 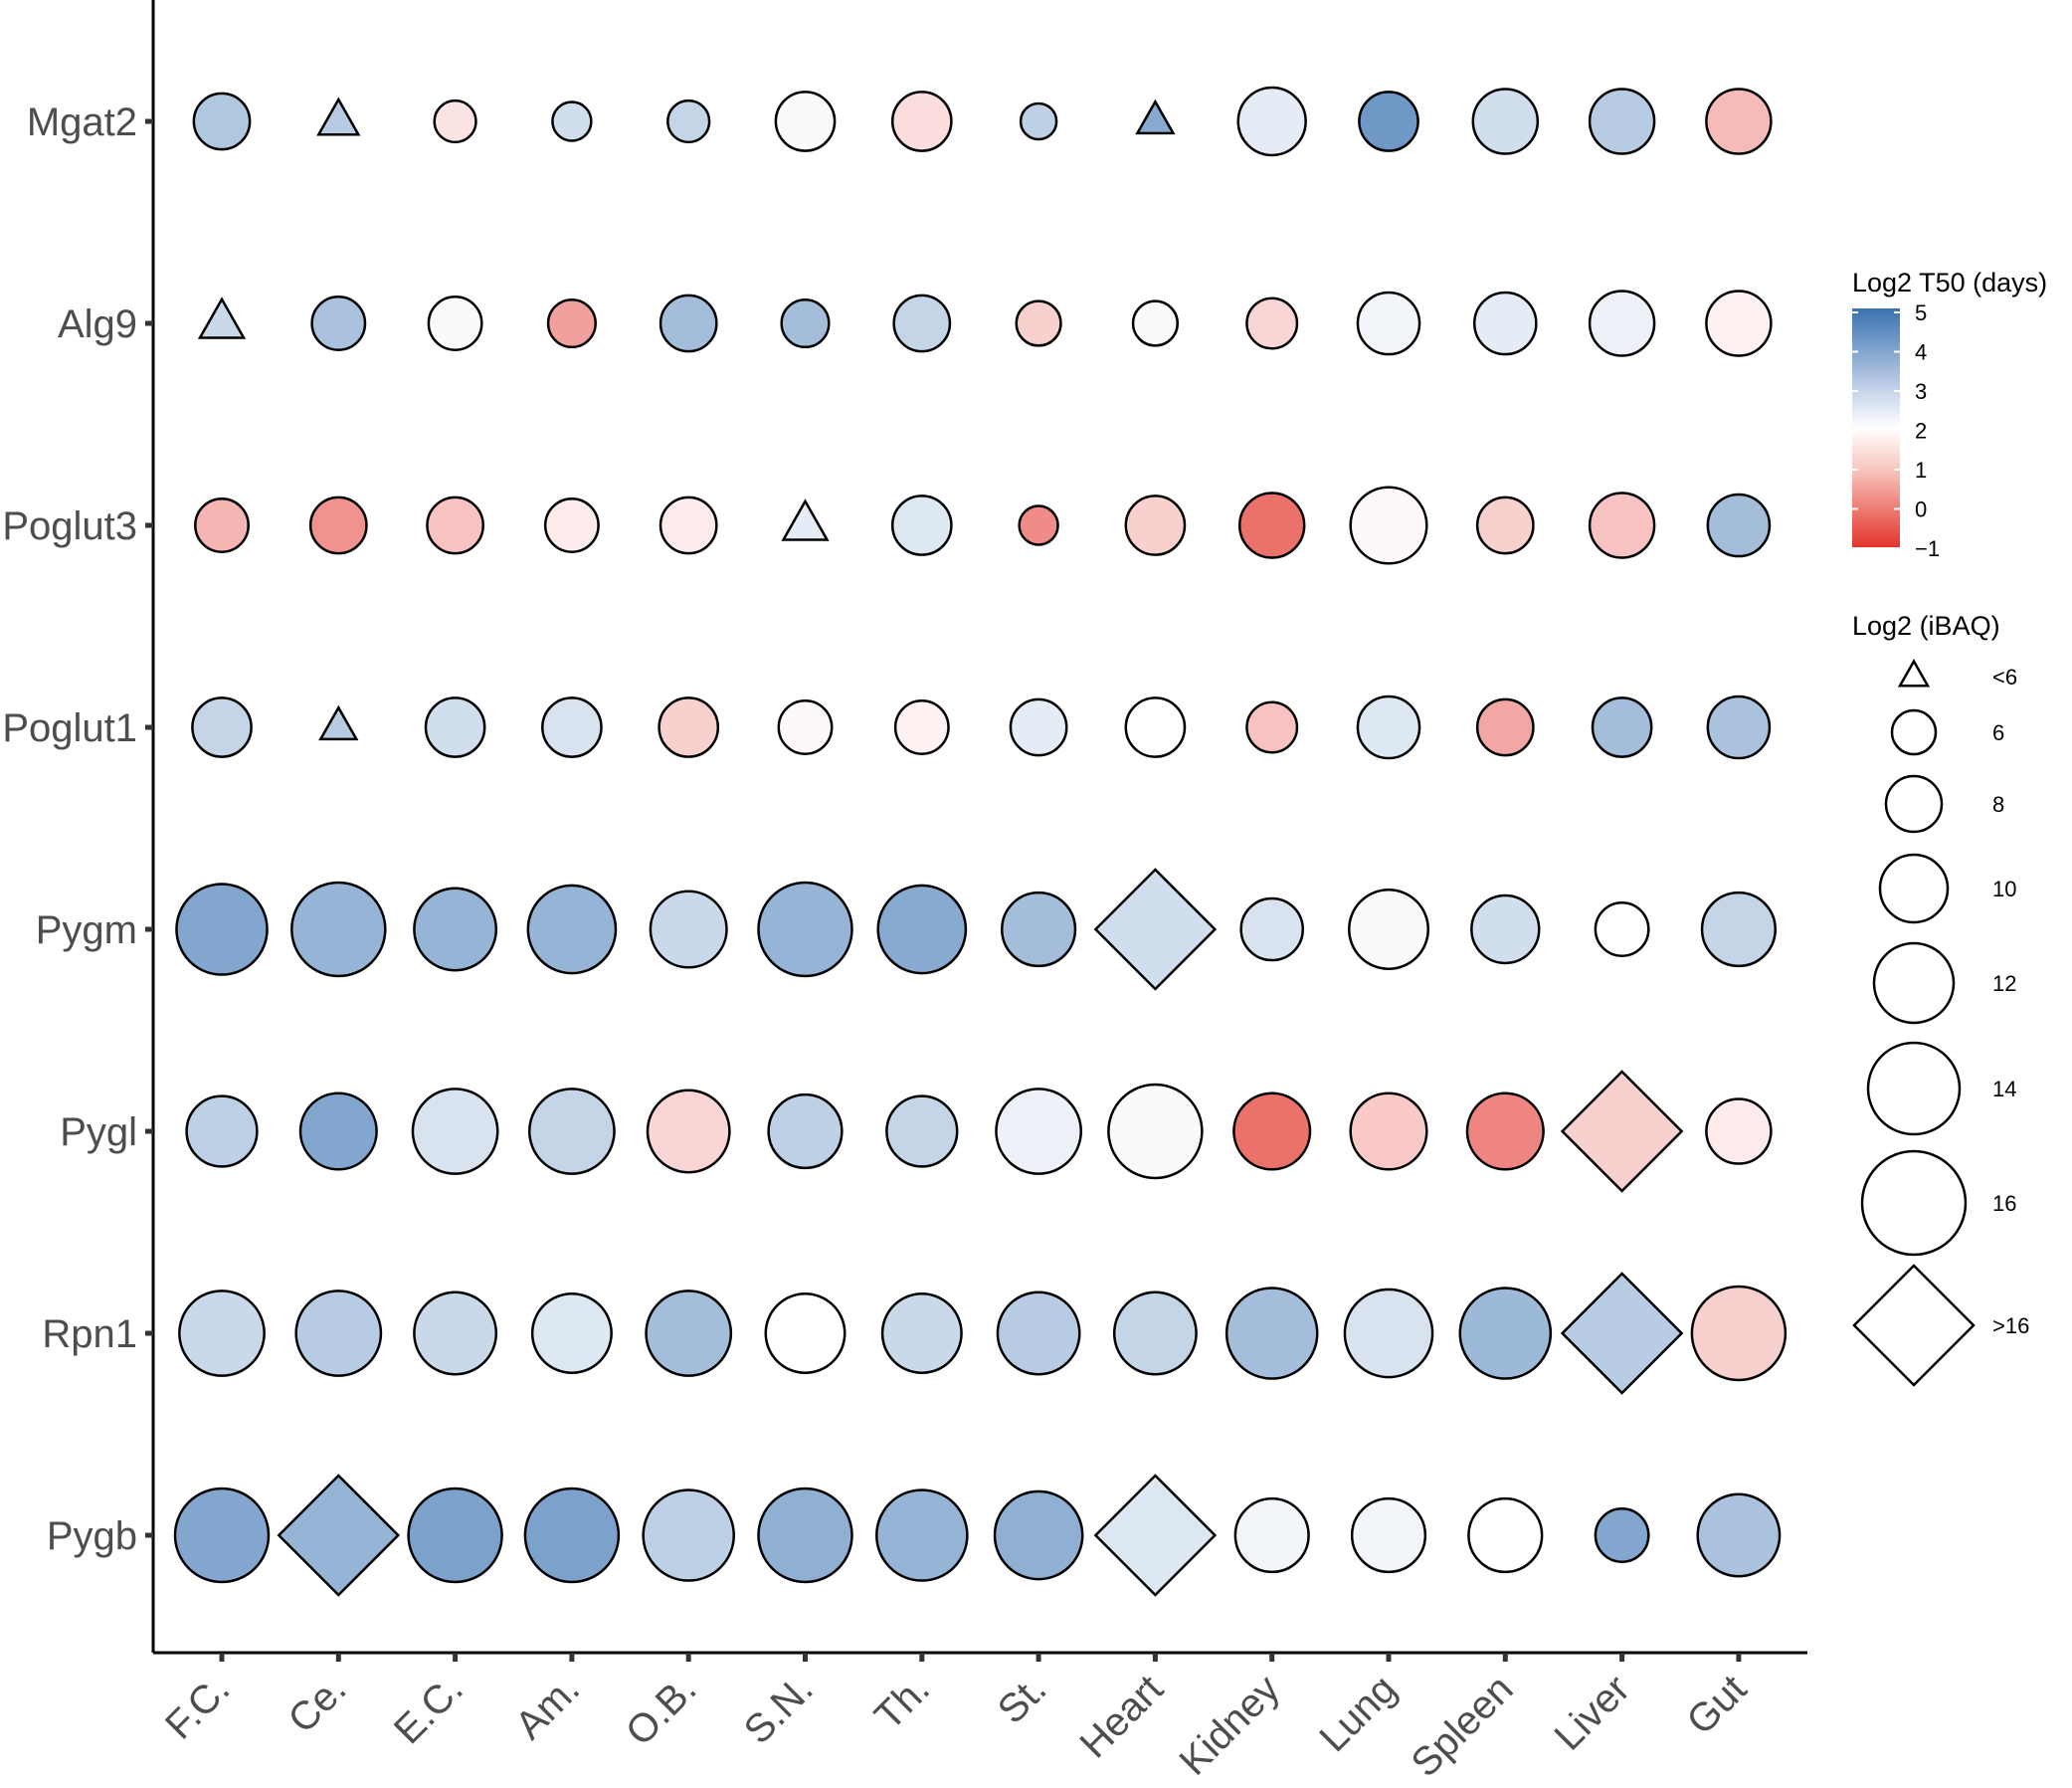 What do you see at coordinates (547, 1707) in the screenshot?
I see `x-tick-label: Am.` at bounding box center [547, 1707].